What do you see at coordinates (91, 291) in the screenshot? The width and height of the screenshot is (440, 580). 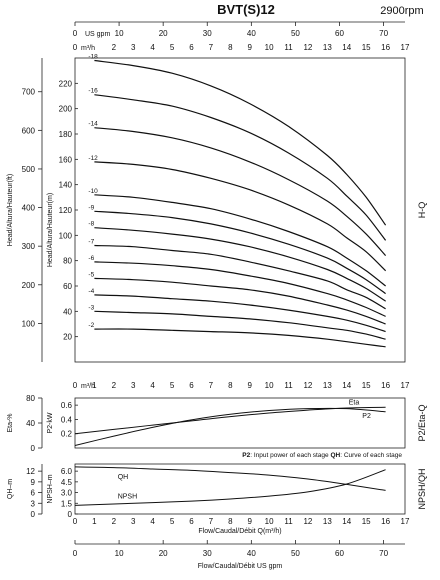 I see `hq-stage-label: -4` at bounding box center [91, 291].